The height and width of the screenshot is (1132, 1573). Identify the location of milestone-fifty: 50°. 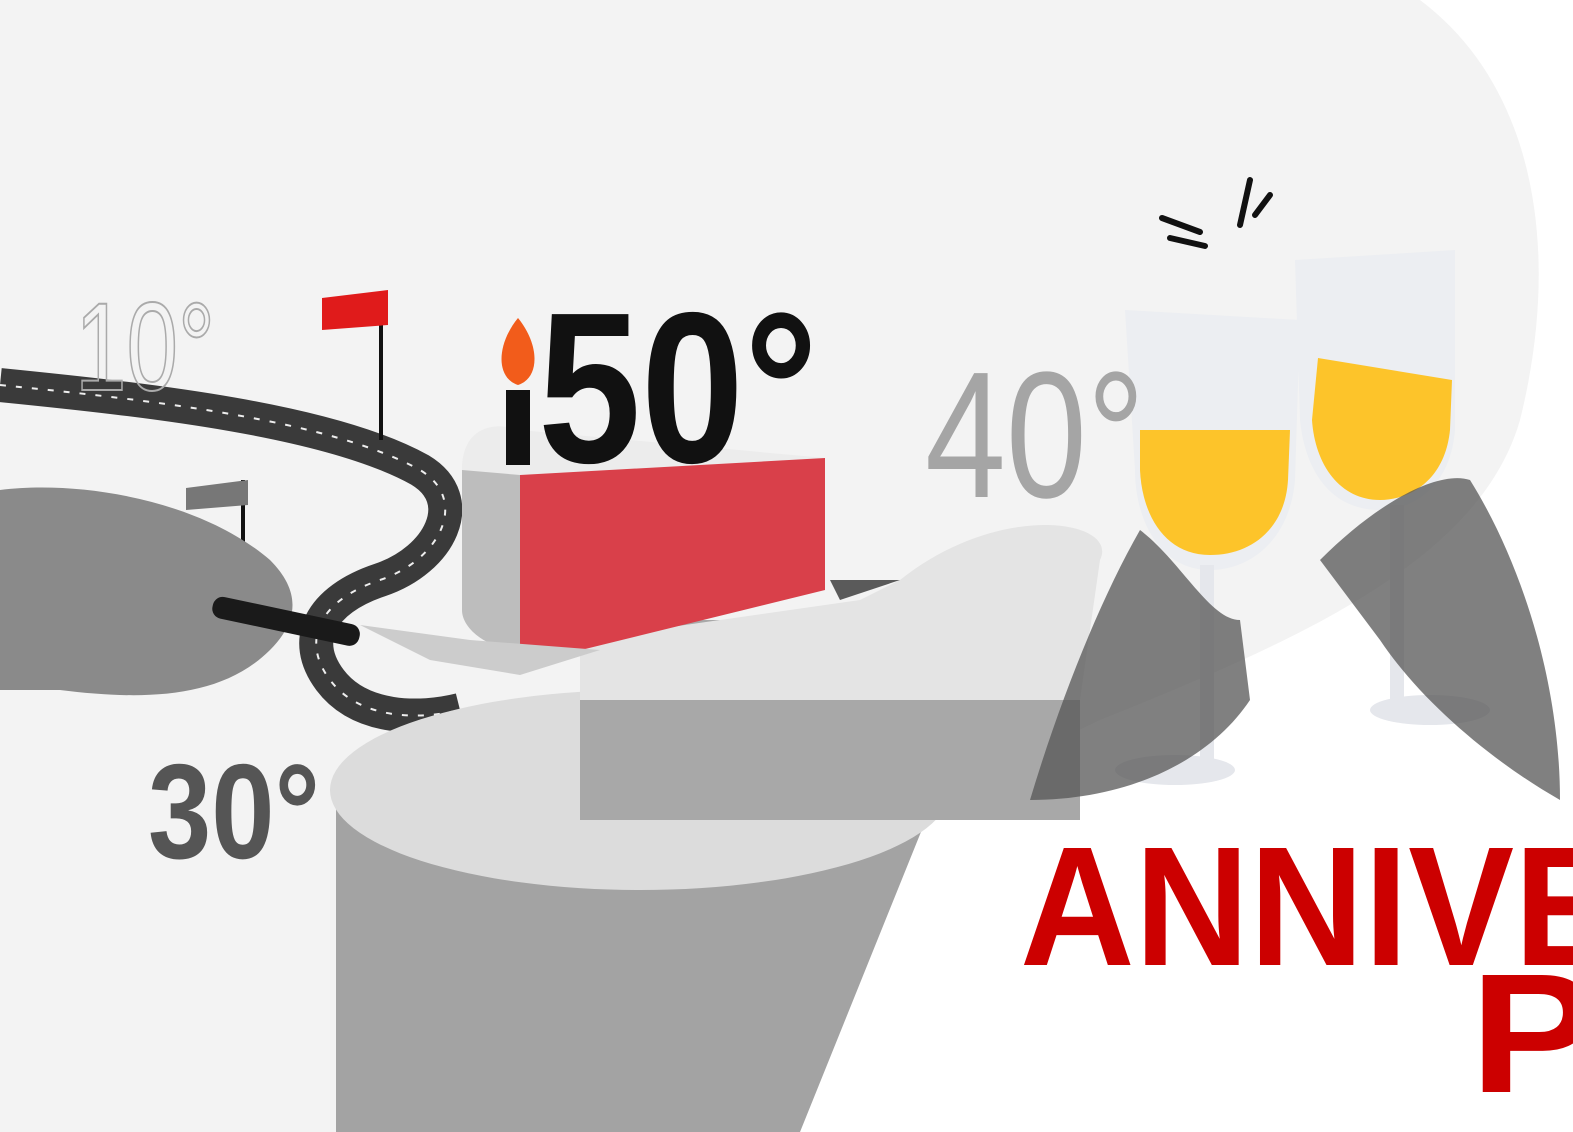
(678, 387).